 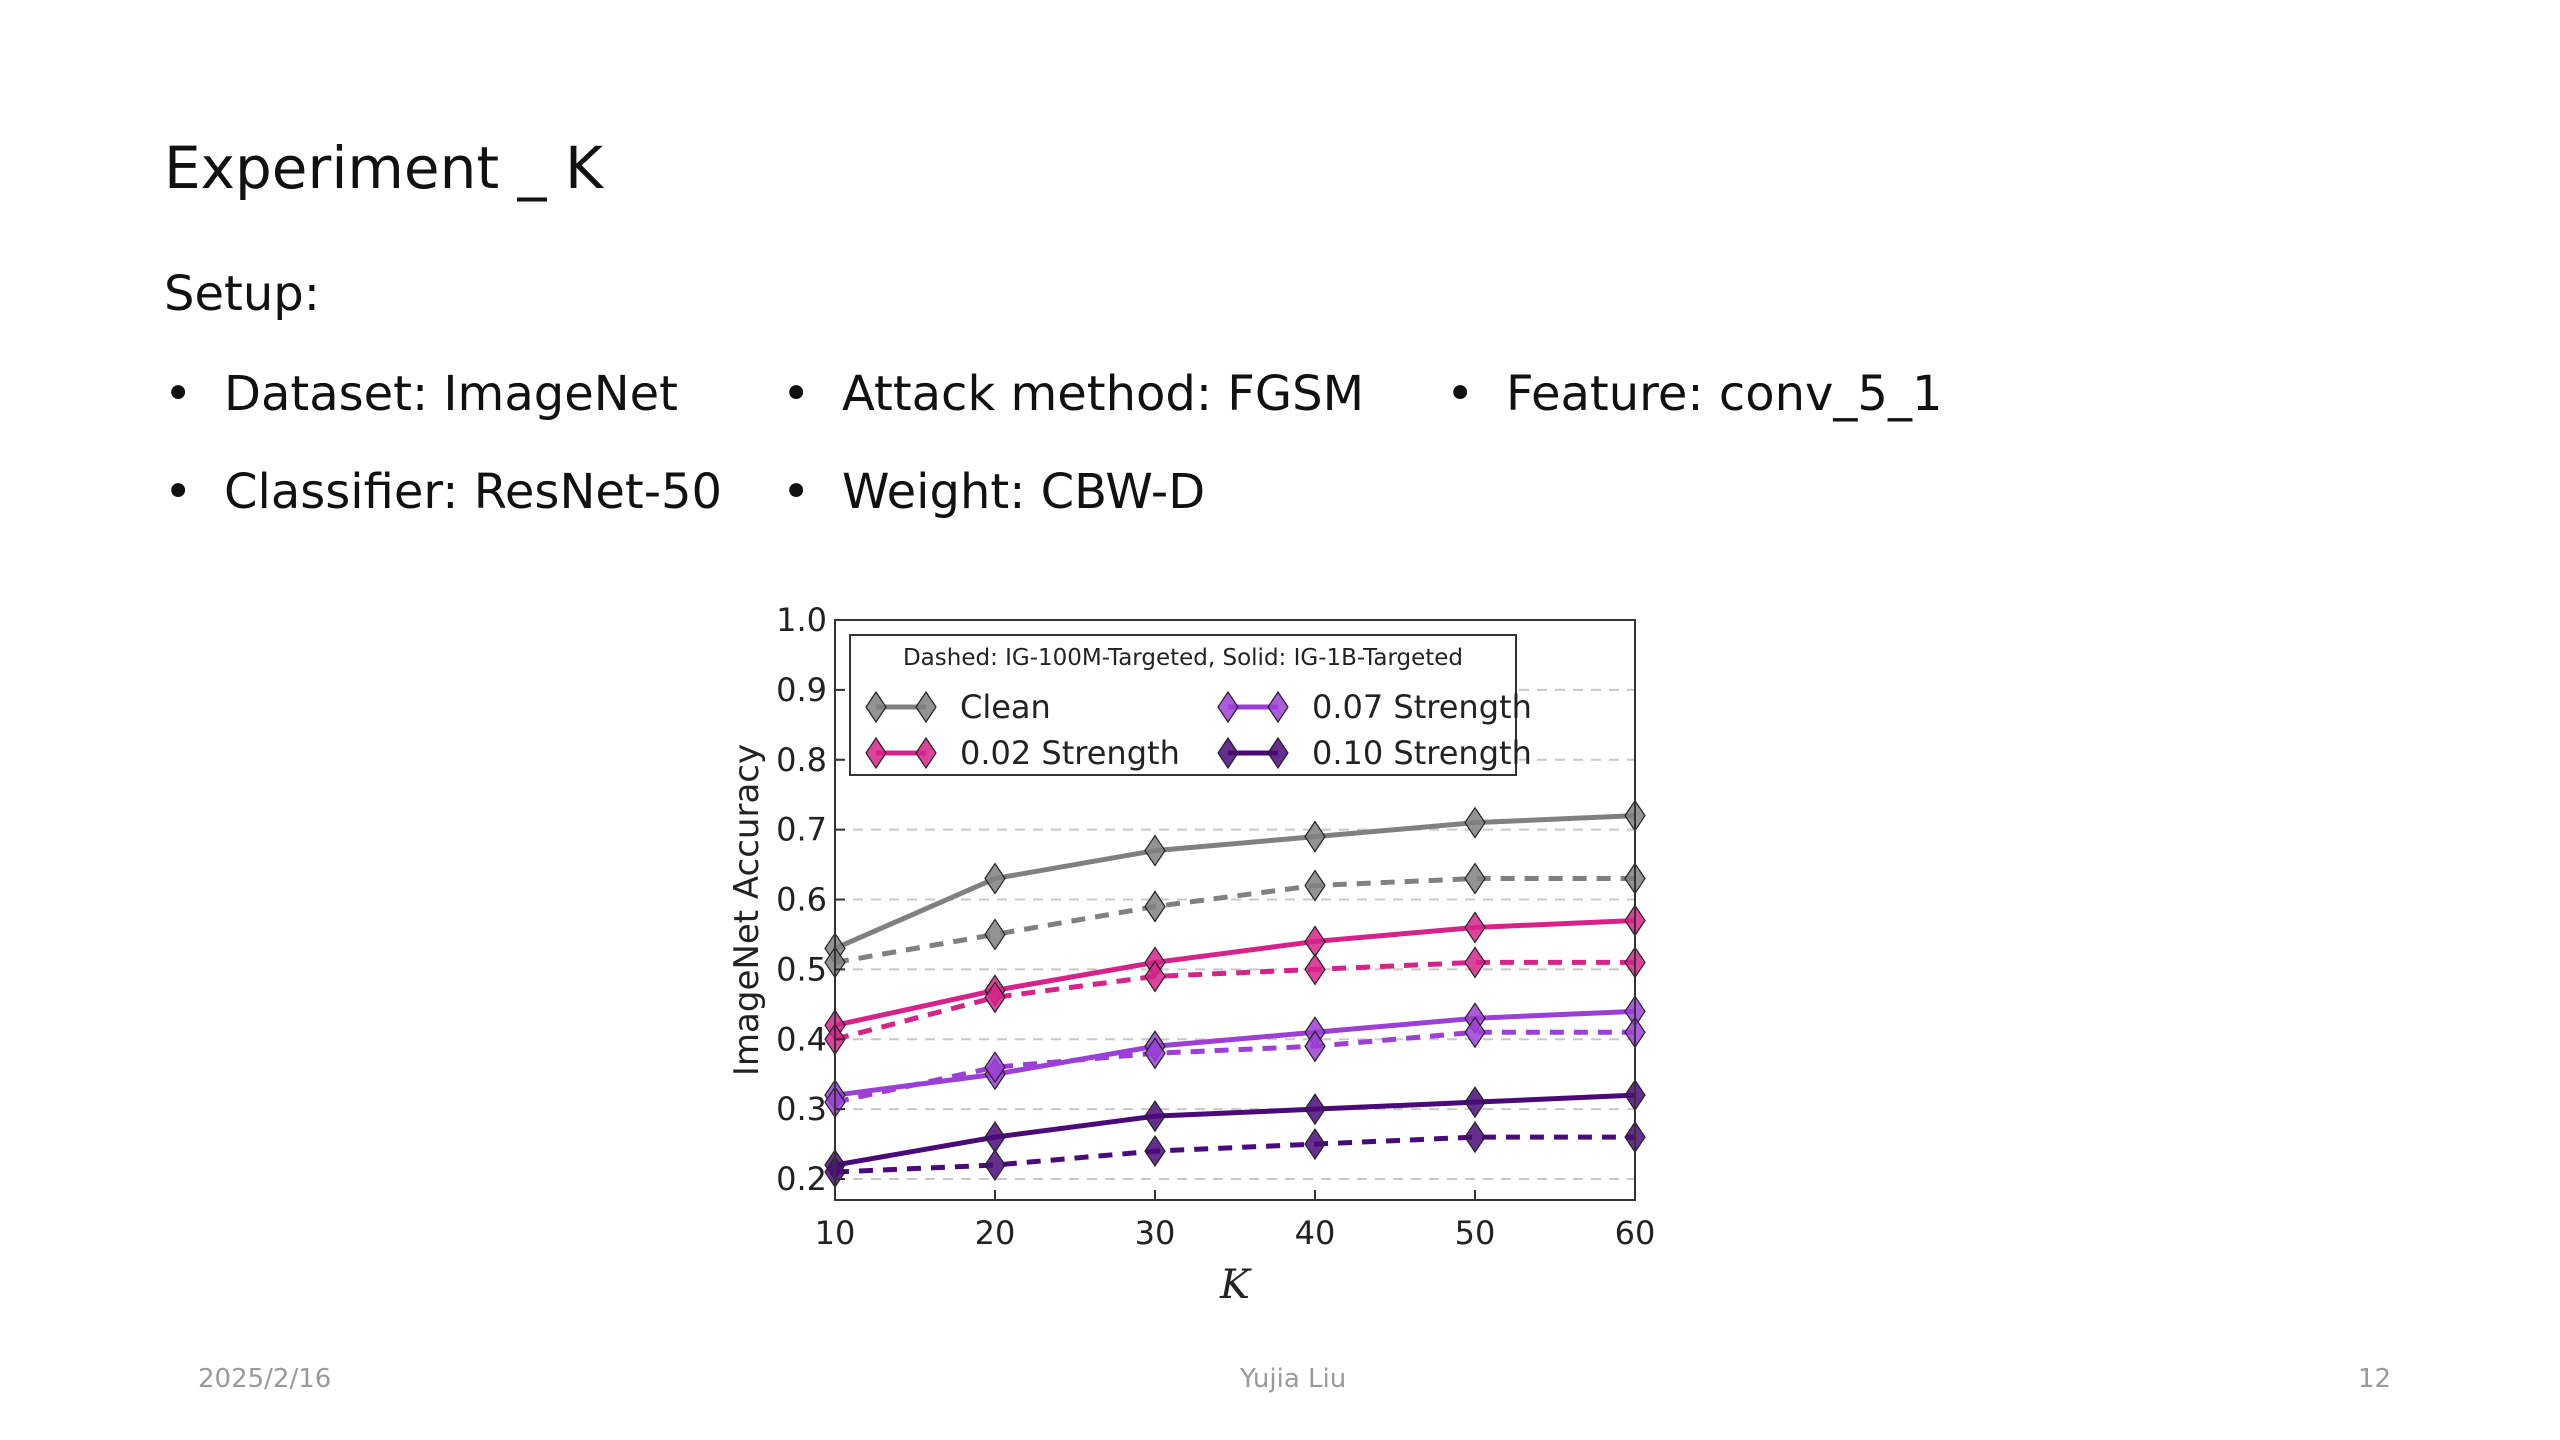 What do you see at coordinates (835, 1233) in the screenshot?
I see `x-tick-label: 10` at bounding box center [835, 1233].